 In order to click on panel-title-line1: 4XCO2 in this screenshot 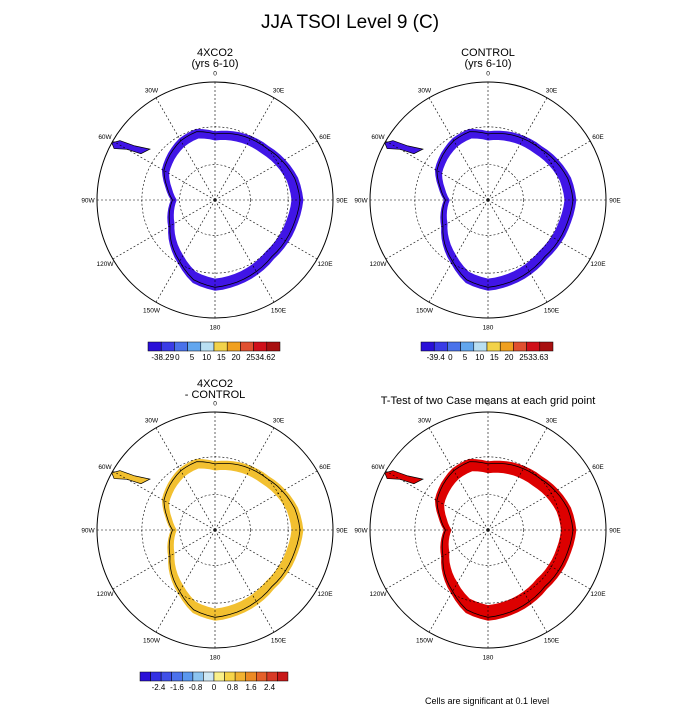, I will do `click(215, 384)`.